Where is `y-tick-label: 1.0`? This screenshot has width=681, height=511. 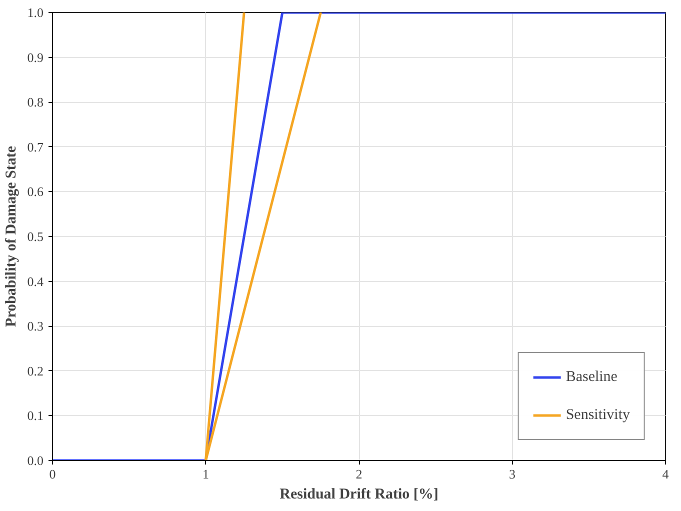 y-tick-label: 1.0 is located at coordinates (35, 12).